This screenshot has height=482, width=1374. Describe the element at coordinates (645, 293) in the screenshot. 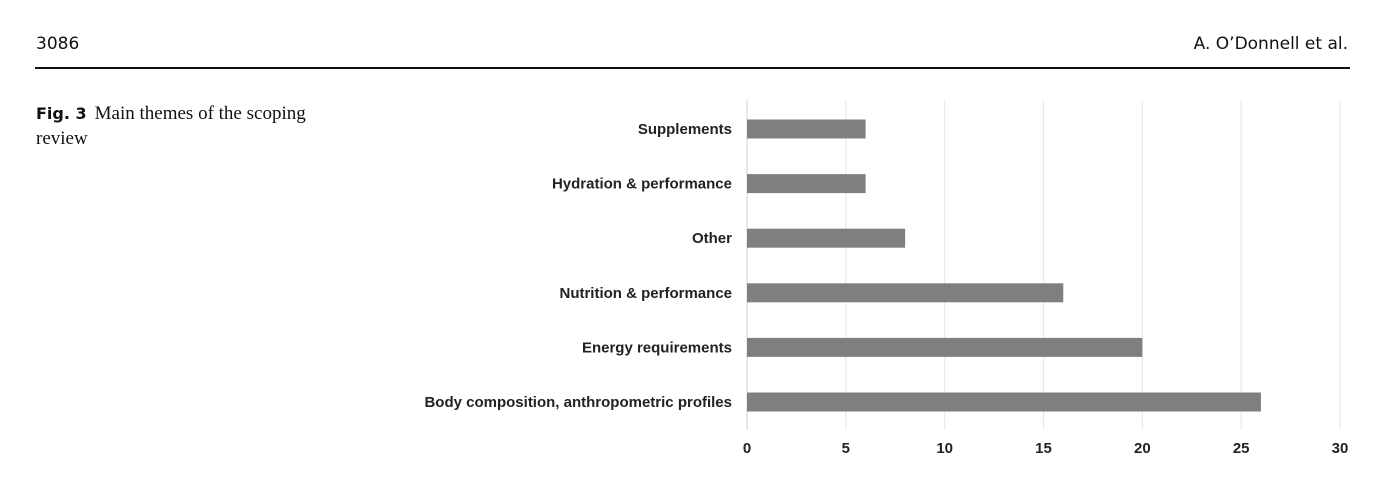

I see `category-label: Nutrition & performance` at that location.